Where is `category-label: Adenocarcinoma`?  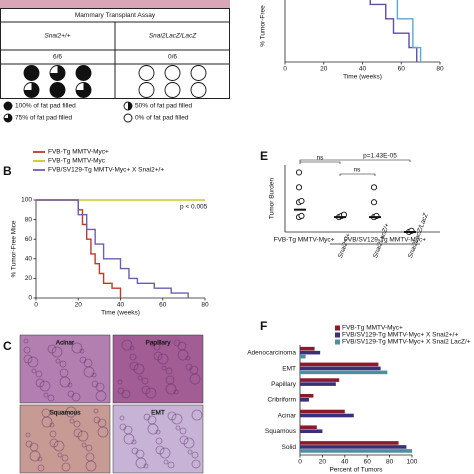 category-label: Adenocarcinoma is located at coordinates (271, 353).